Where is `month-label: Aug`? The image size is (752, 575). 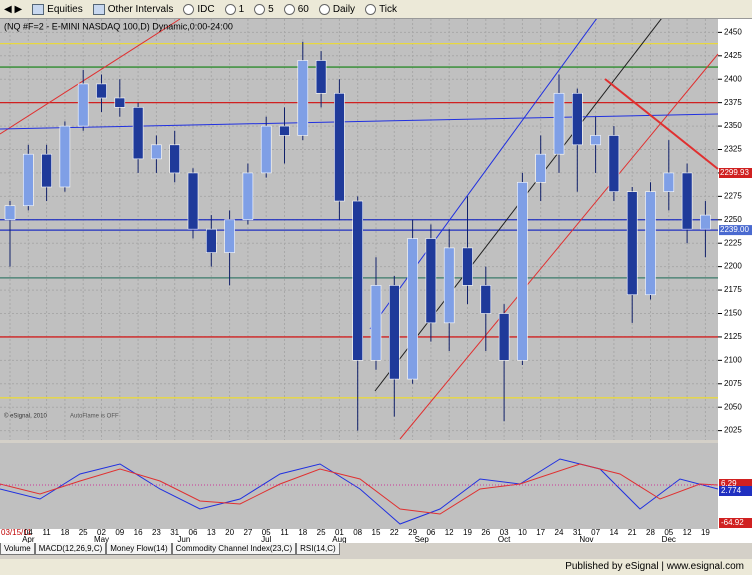 month-label: Aug is located at coordinates (339, 539).